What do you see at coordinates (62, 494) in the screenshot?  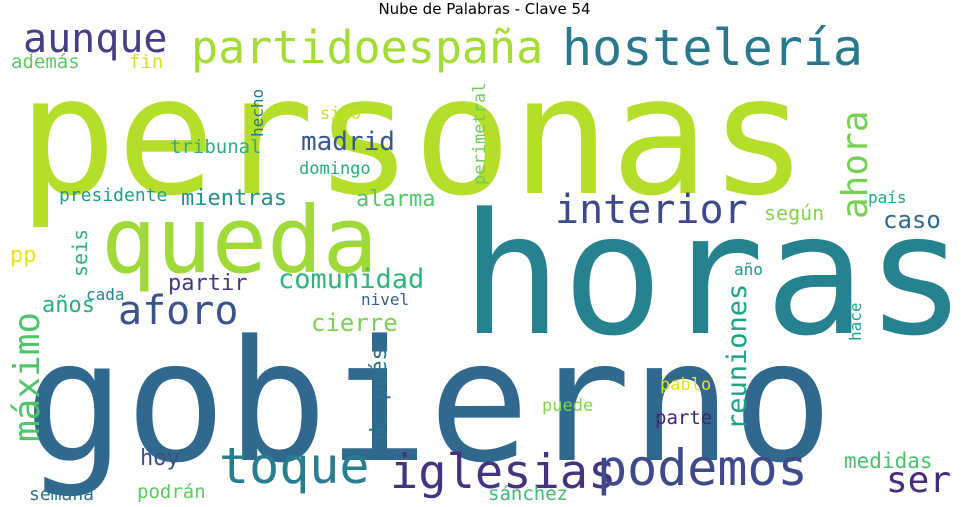 I see `word-semana: semana` at bounding box center [62, 494].